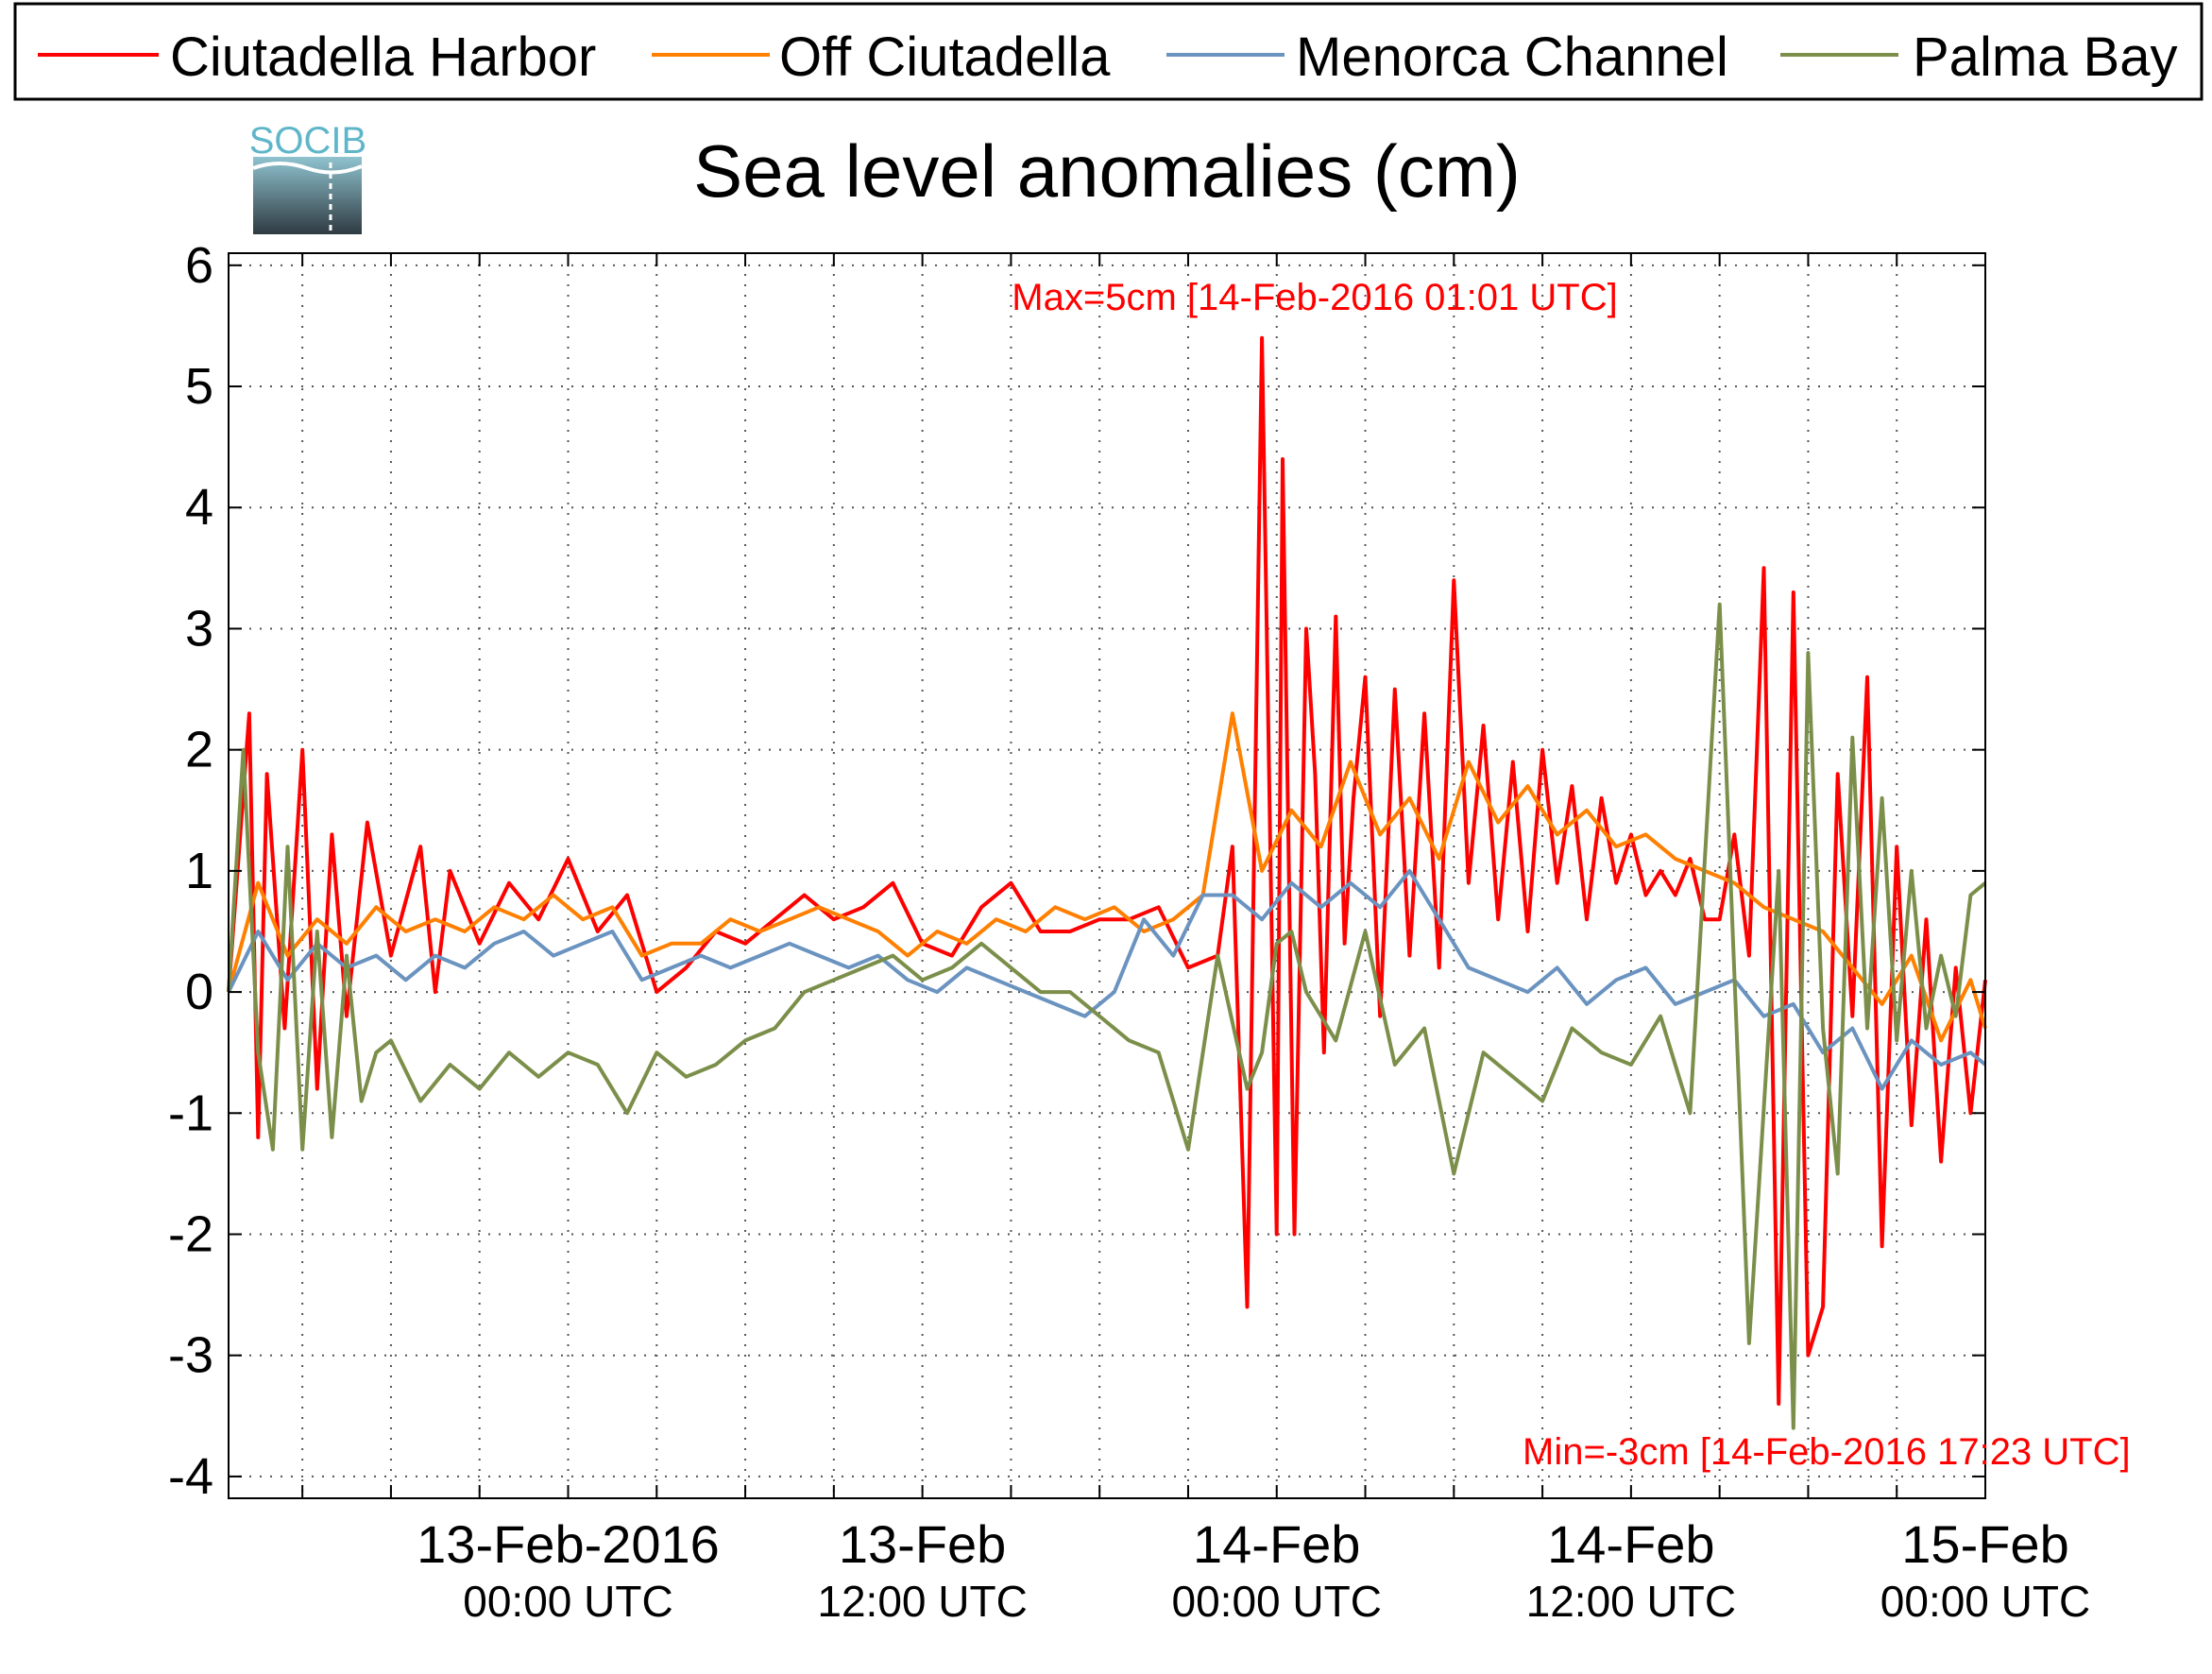 The width and height of the screenshot is (2212, 1674). Describe the element at coordinates (568, 1544) in the screenshot. I see `x-tick-date-label: 13-Feb-2016` at that location.